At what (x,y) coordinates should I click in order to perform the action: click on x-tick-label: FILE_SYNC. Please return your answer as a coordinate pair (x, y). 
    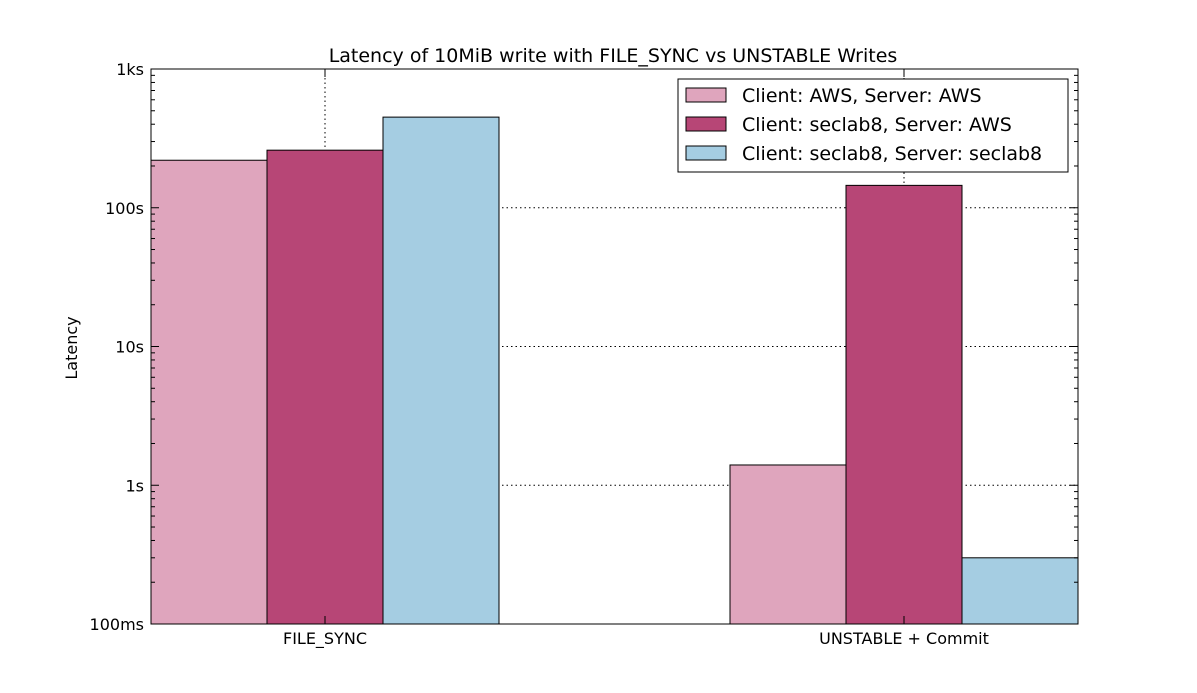
    Looking at the image, I should click on (325, 639).